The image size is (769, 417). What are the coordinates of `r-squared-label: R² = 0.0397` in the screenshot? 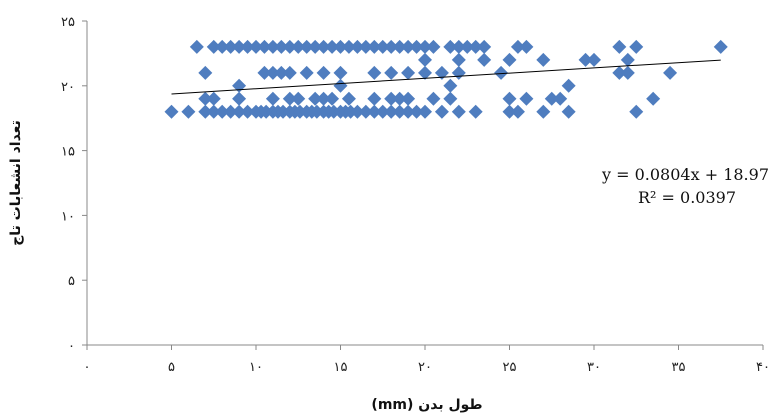 It's located at (687, 197).